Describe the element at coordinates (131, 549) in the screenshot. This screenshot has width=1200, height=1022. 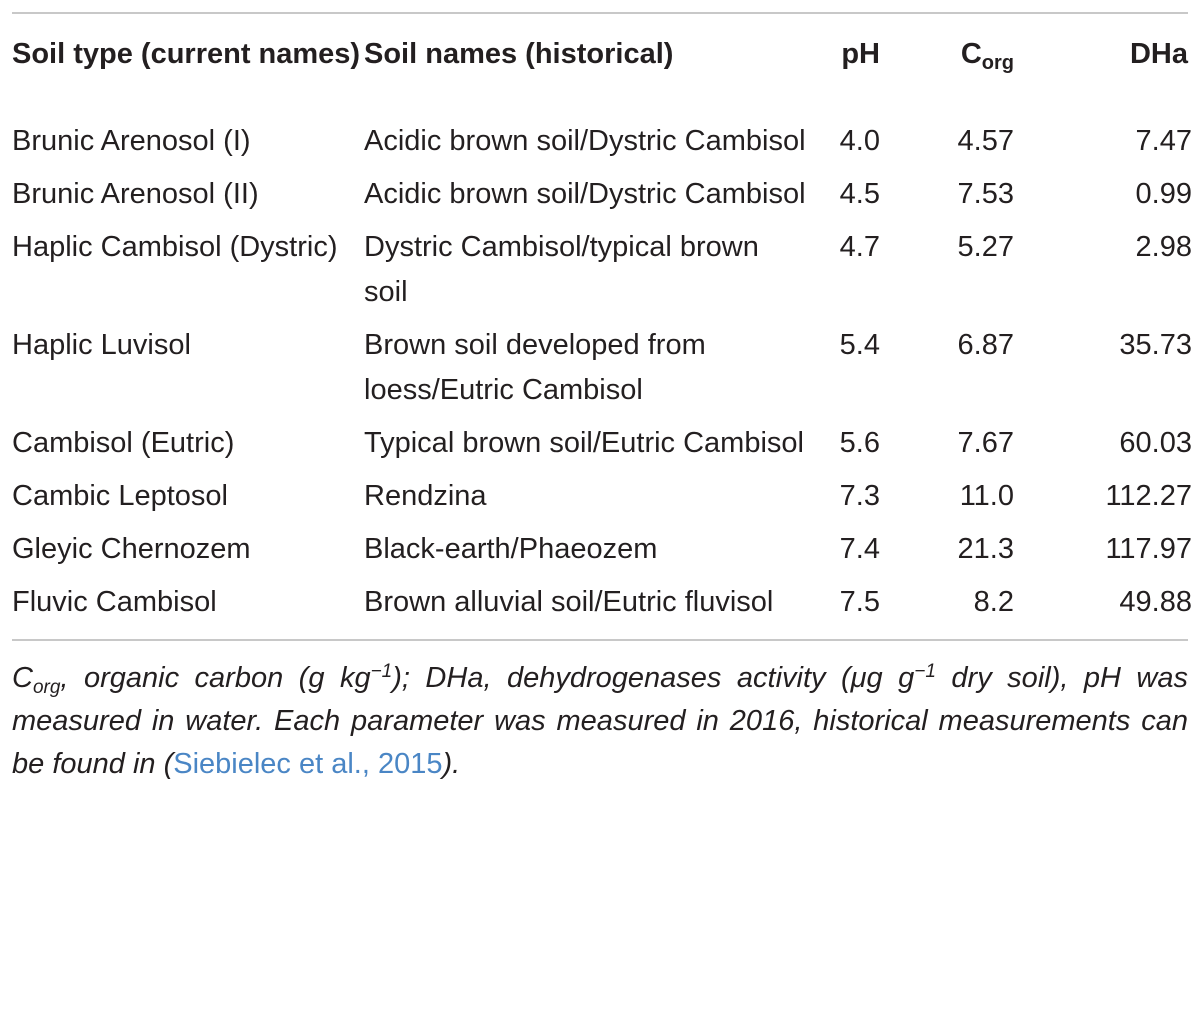
I see `cell-soil-type: Gleyic Chernozem` at that location.